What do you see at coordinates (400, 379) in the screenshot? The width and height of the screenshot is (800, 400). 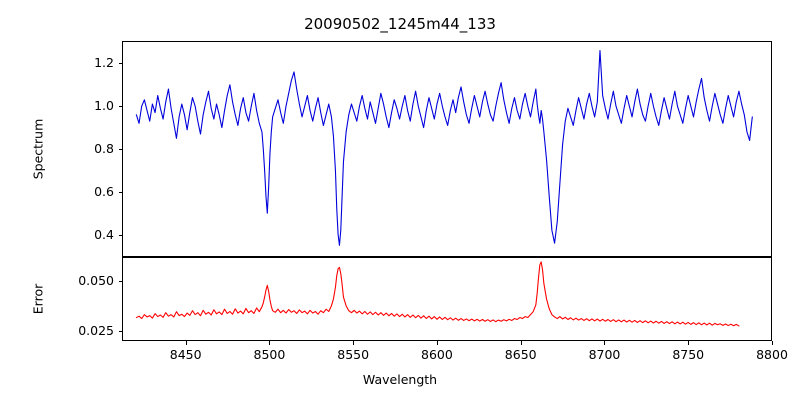 I see `x-axis-label: Wavelength` at bounding box center [400, 379].